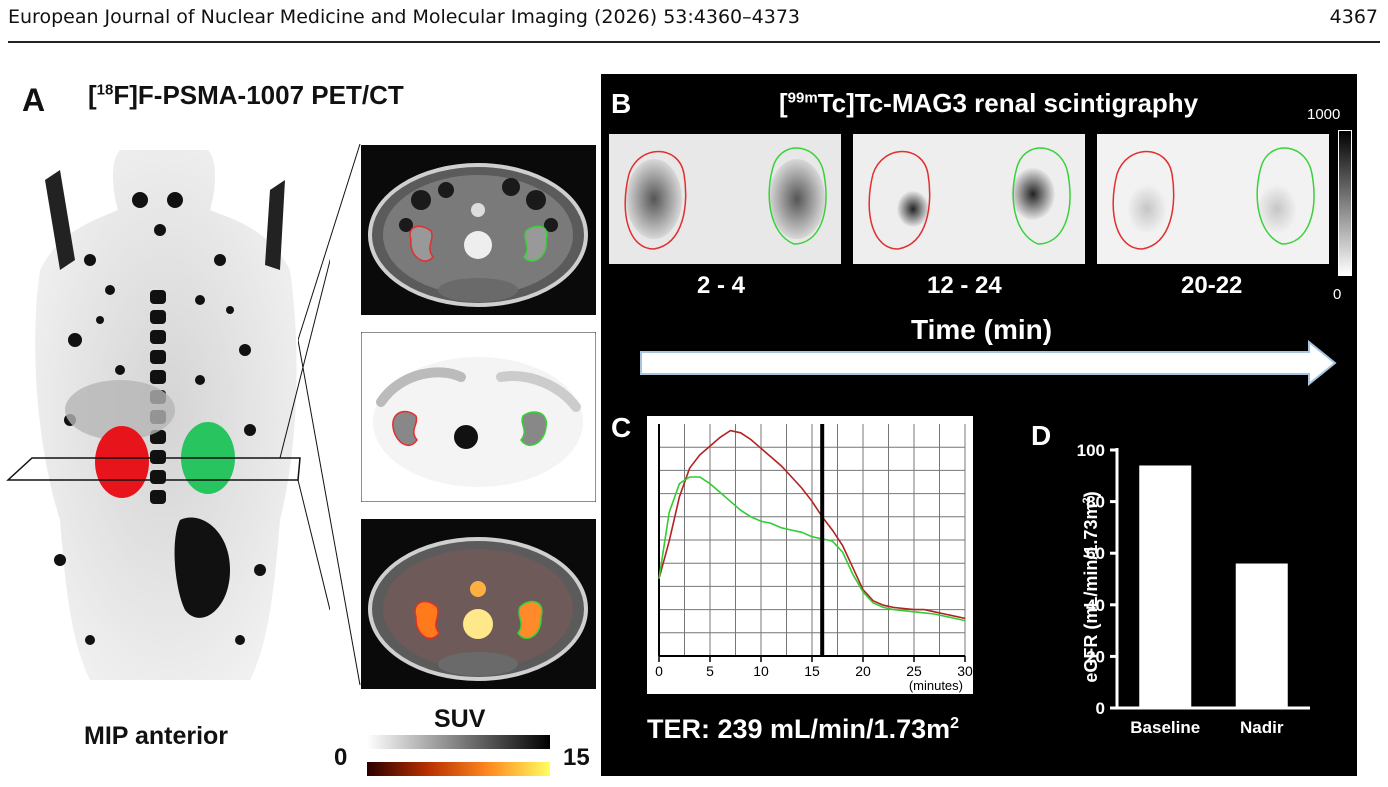 Image resolution: width=1388 pixels, height=787 pixels. What do you see at coordinates (914, 671) in the screenshot?
I see `renogram-tick-label: 25` at bounding box center [914, 671].